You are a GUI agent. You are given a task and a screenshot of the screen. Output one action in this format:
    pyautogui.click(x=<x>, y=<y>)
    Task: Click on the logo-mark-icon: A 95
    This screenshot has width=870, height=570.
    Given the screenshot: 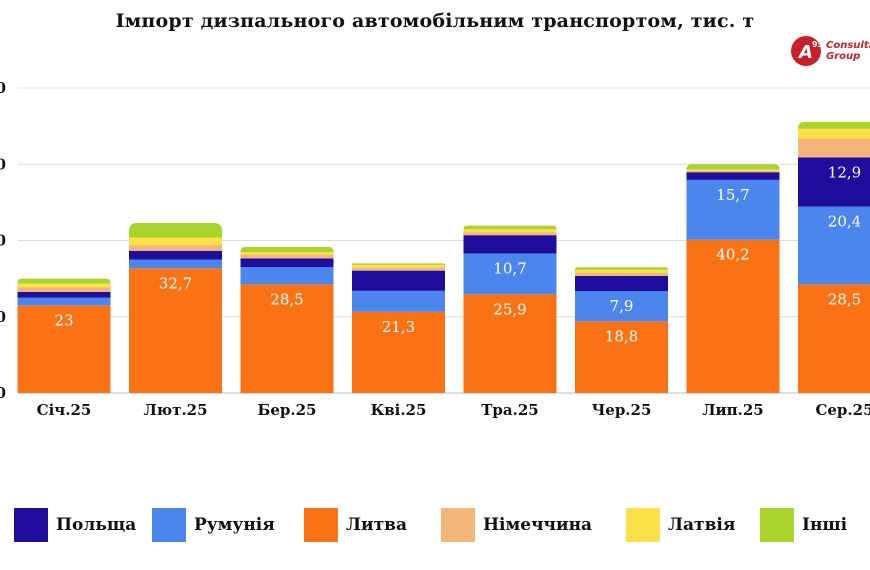 What is the action you would take?
    pyautogui.click(x=807, y=51)
    